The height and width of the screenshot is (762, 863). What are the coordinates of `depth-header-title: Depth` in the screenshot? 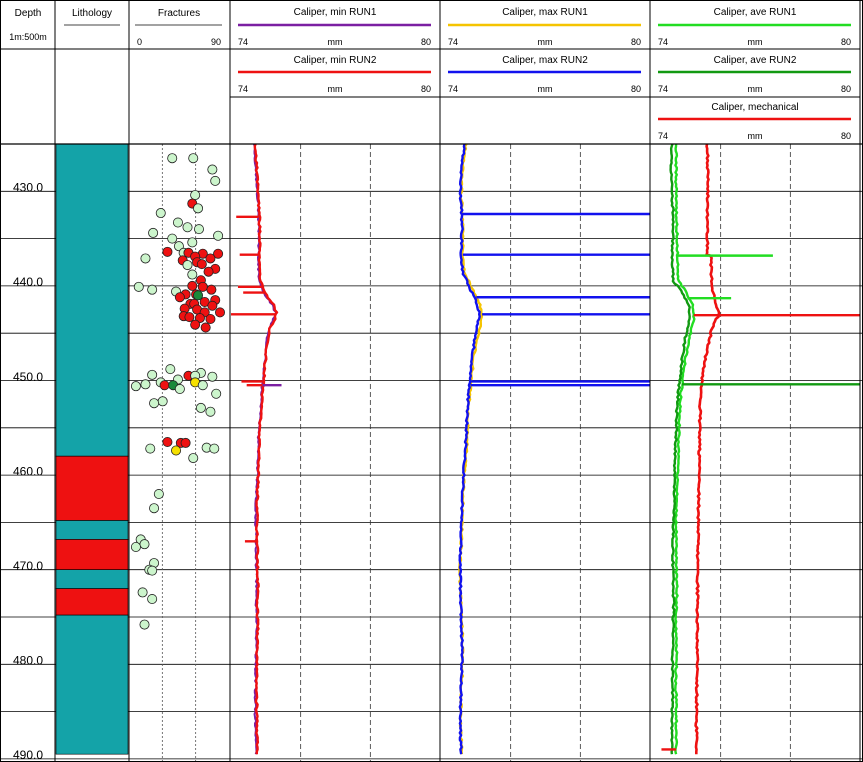 It's located at (28, 13).